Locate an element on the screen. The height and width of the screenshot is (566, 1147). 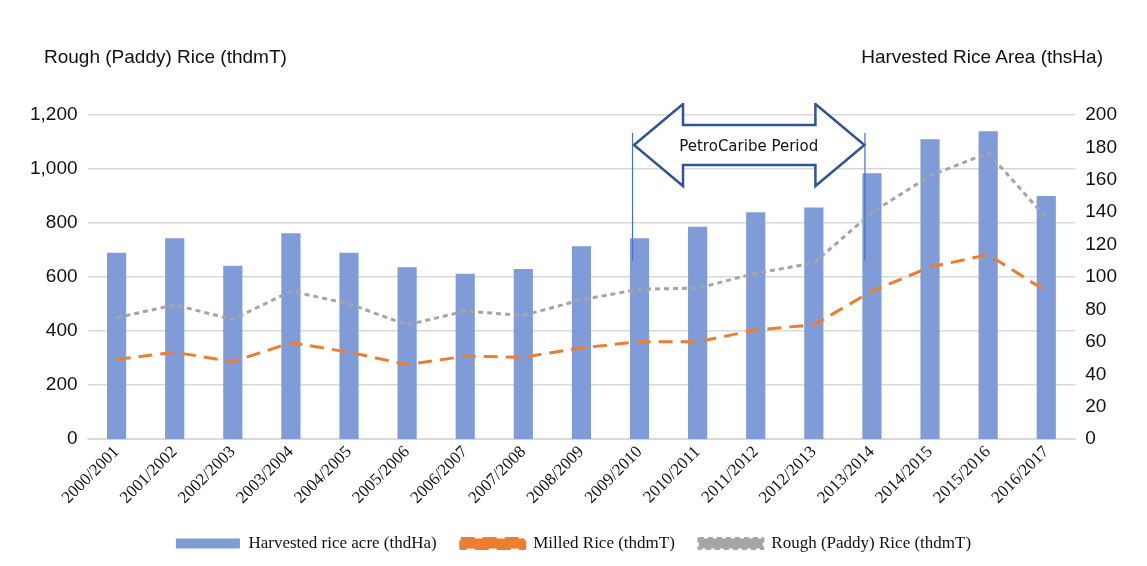
y2-tick-label: 20 is located at coordinates (1096, 405).